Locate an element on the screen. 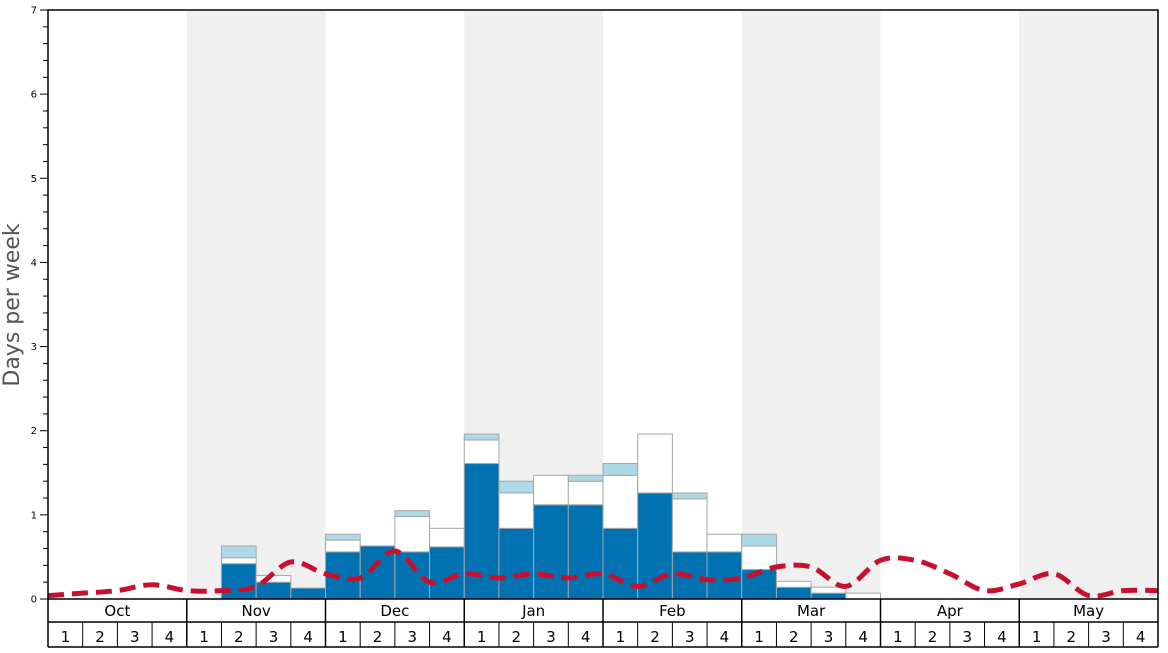  week-label-may-1: 1 is located at coordinates (1037, 637).